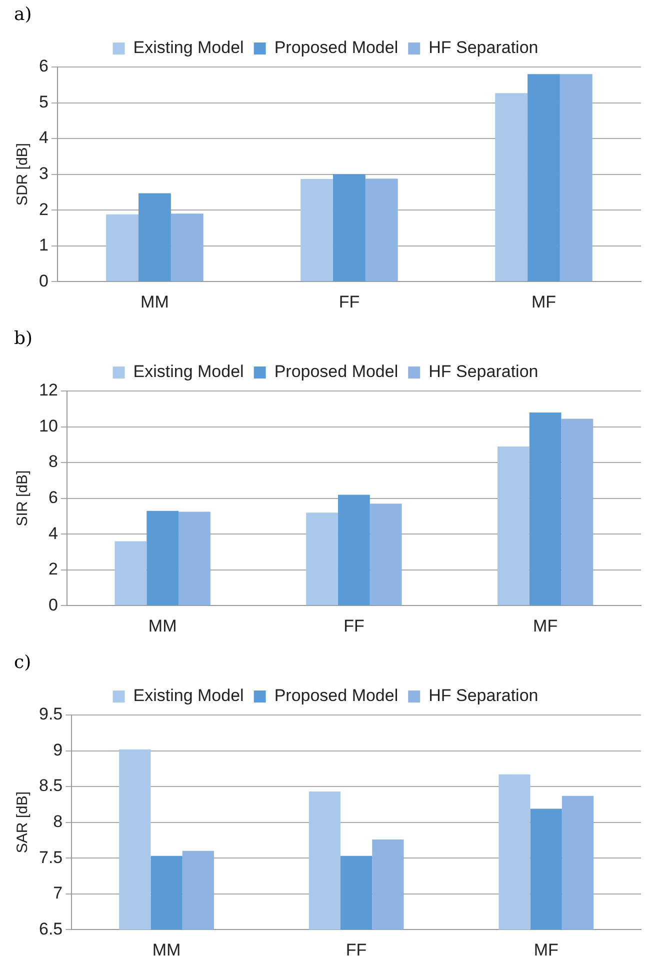 The width and height of the screenshot is (645, 973). What do you see at coordinates (23, 174) in the screenshot?
I see `y-axis-title: SDR [dB]` at bounding box center [23, 174].